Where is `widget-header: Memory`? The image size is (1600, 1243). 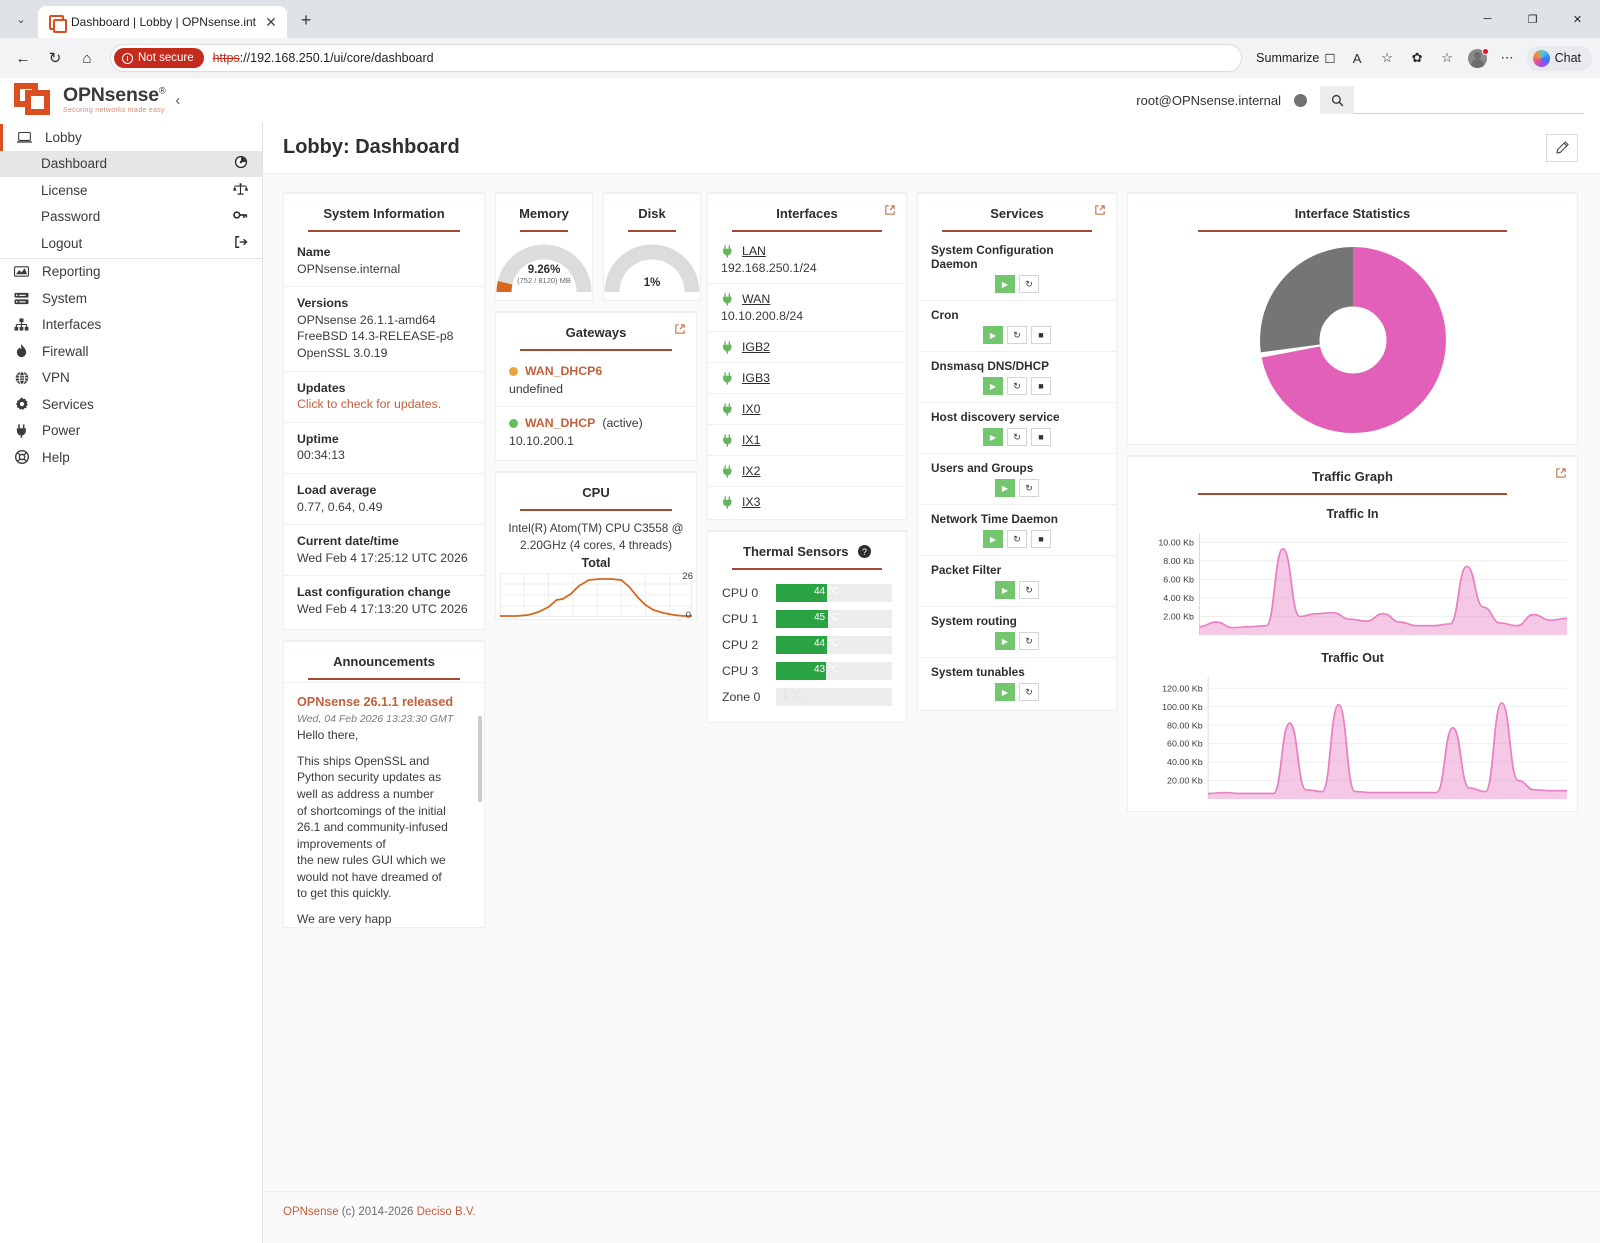 widget-header: Memory is located at coordinates (544, 213).